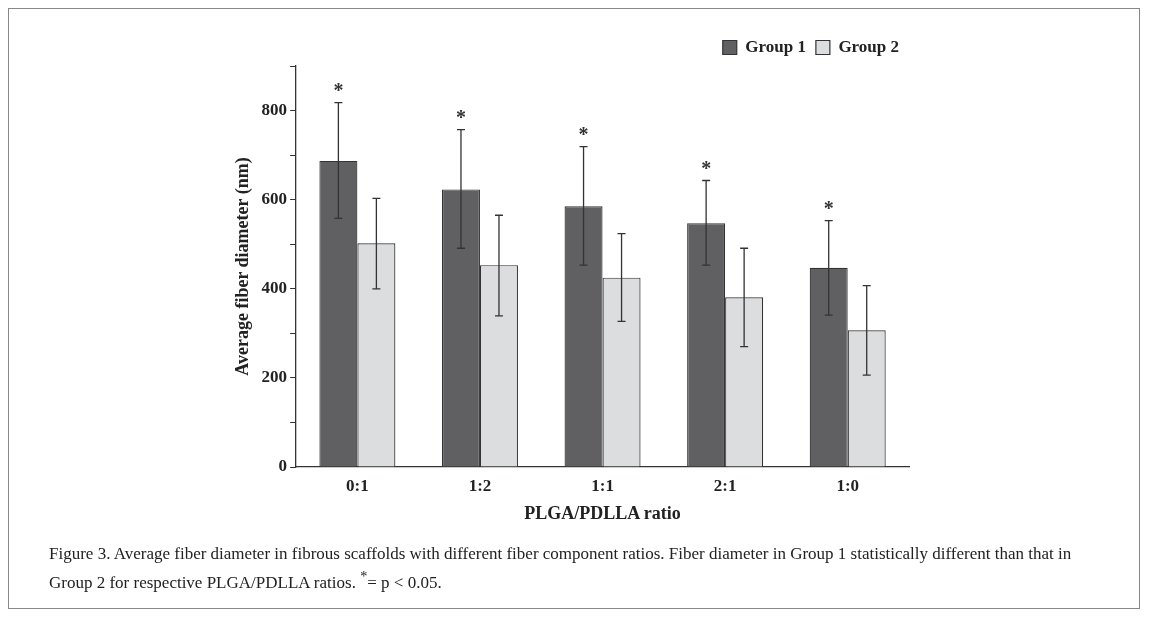  Describe the element at coordinates (602, 512) in the screenshot. I see `x-axis-title: PLGA/PDLLA ratio` at that location.